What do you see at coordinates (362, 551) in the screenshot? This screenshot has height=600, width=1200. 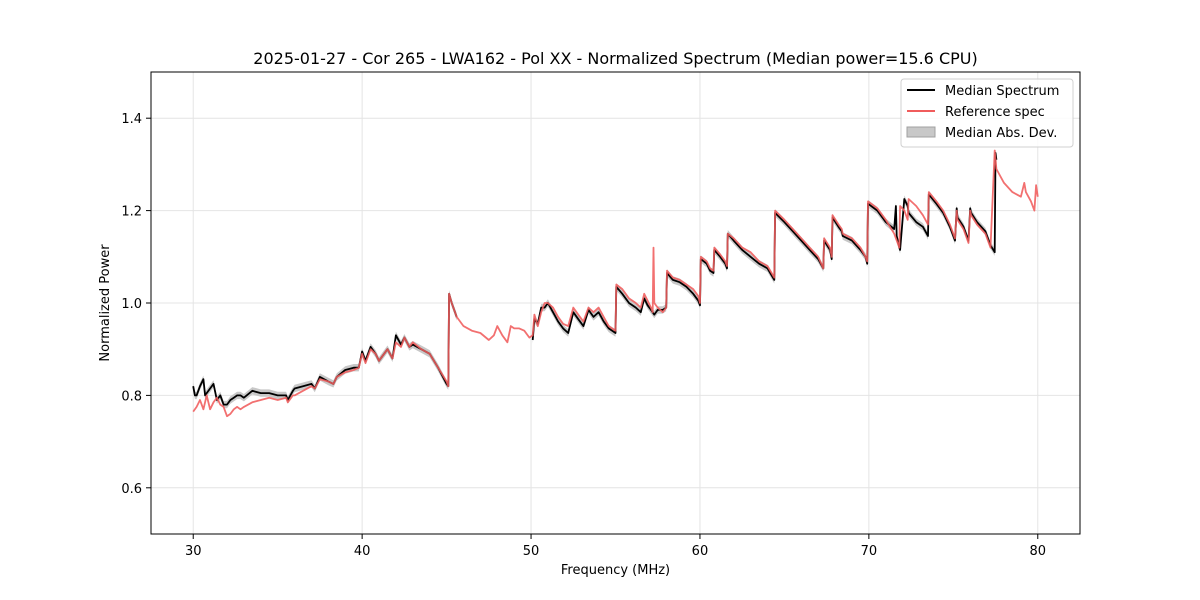 I see `x-tick-label: 40` at bounding box center [362, 551].